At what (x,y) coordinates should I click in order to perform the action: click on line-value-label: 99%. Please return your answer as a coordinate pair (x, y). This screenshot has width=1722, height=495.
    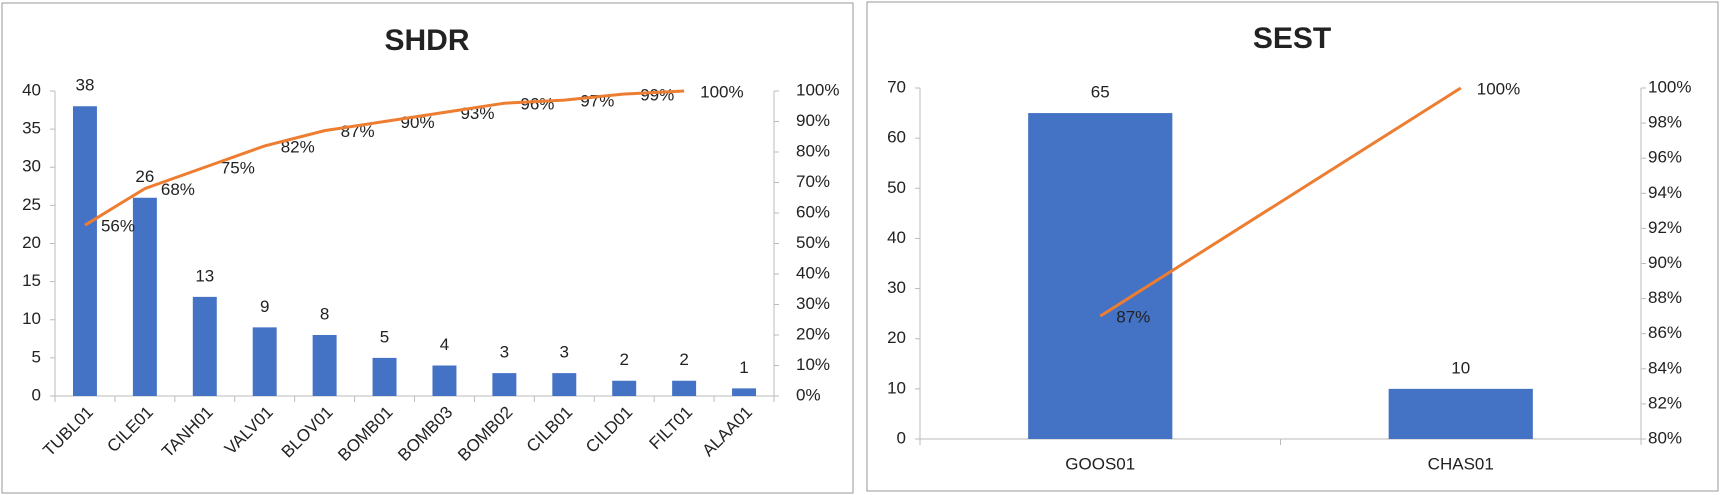
    Looking at the image, I should click on (657, 95).